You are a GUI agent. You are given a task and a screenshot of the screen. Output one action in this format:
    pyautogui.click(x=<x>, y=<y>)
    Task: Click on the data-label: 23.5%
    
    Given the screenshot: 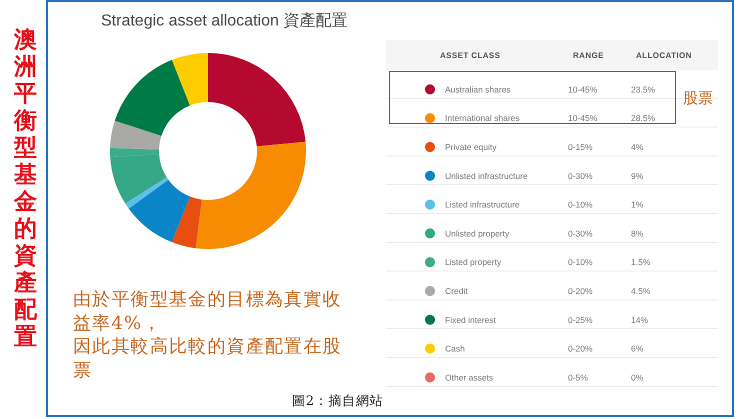 What is the action you would take?
    pyautogui.click(x=643, y=89)
    